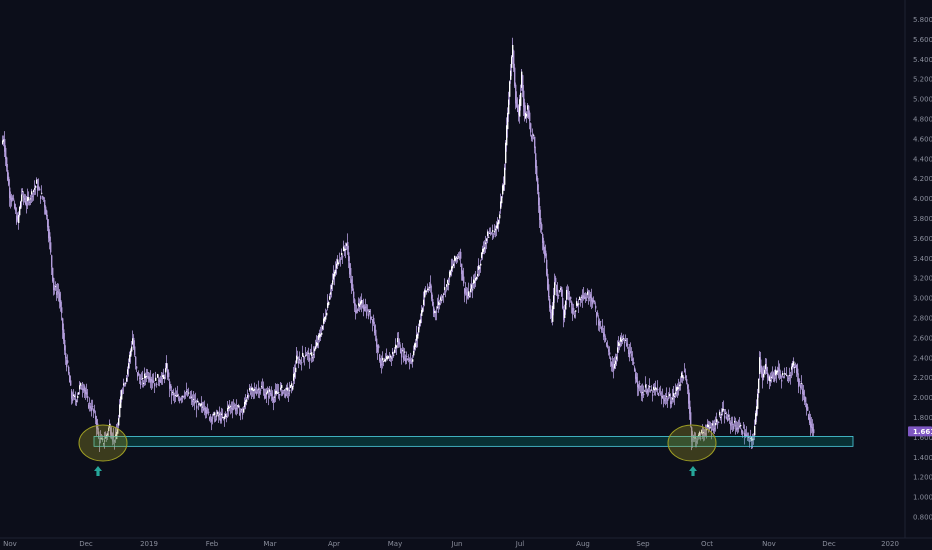  Describe the element at coordinates (692, 443) in the screenshot. I see `highlight-ellipse-sep` at that location.